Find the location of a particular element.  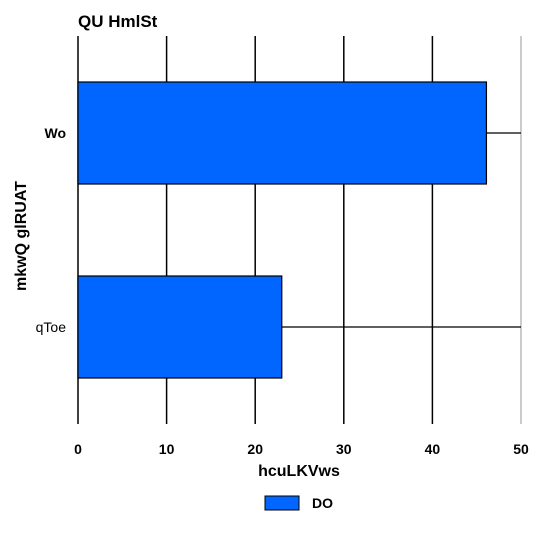

x-tick-label: 20 is located at coordinates (255, 449).